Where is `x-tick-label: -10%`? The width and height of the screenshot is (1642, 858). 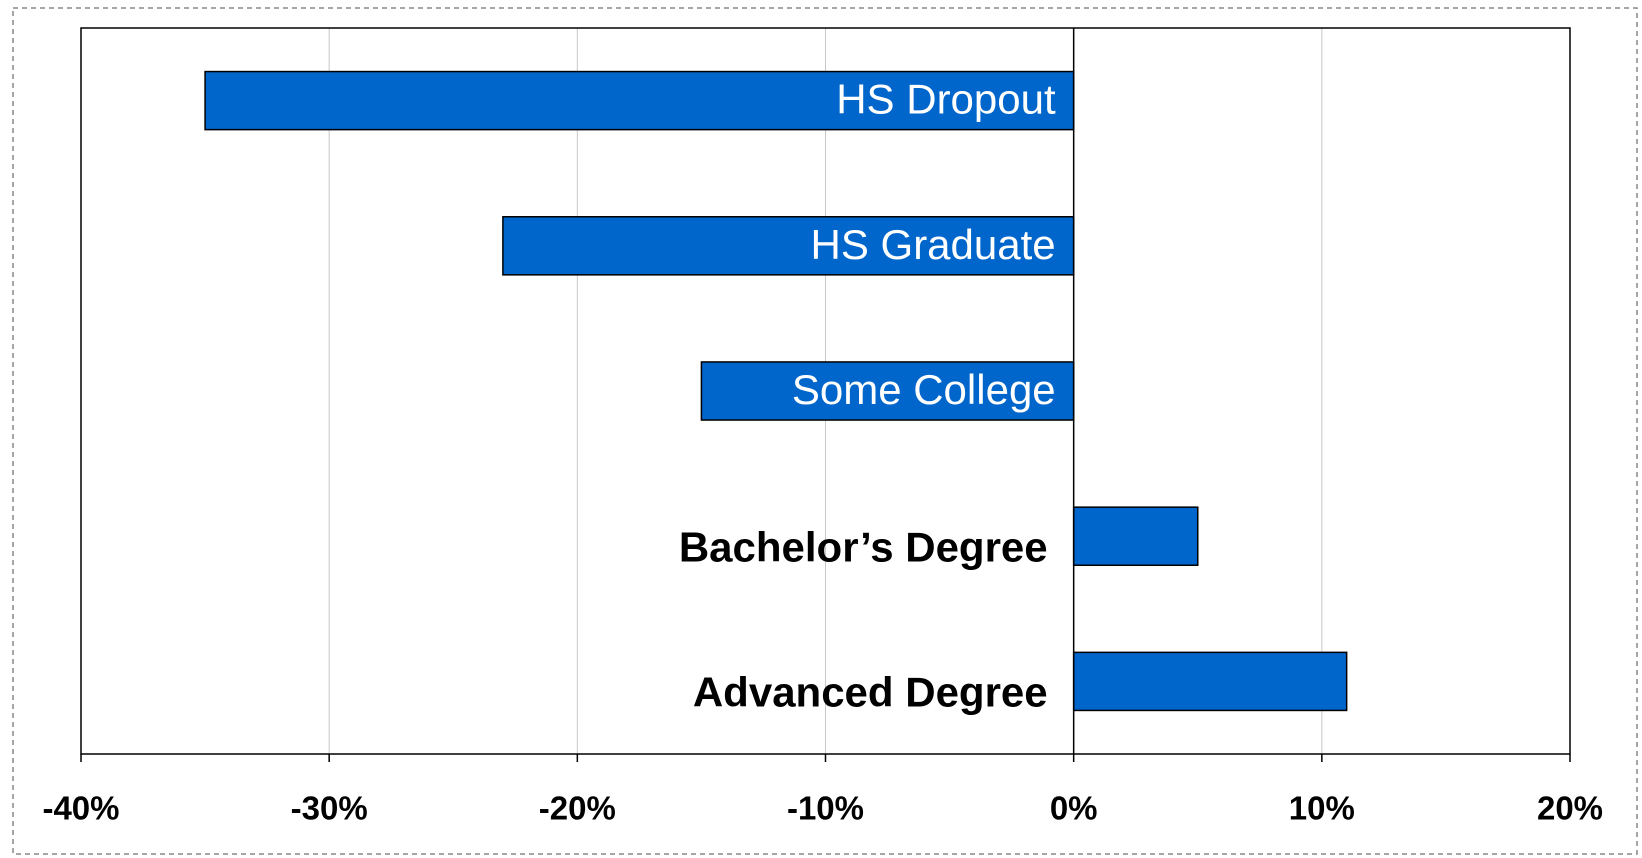
x-tick-label: -10% is located at coordinates (825, 808).